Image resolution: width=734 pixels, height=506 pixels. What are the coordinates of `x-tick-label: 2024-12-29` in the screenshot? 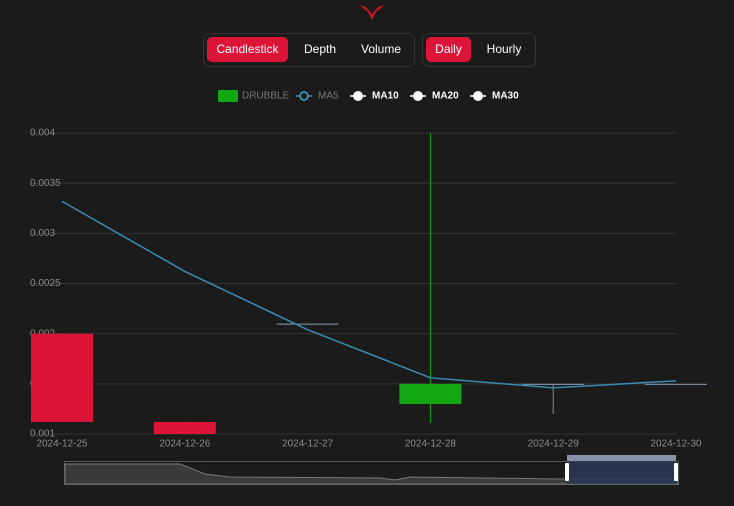 It's located at (554, 444).